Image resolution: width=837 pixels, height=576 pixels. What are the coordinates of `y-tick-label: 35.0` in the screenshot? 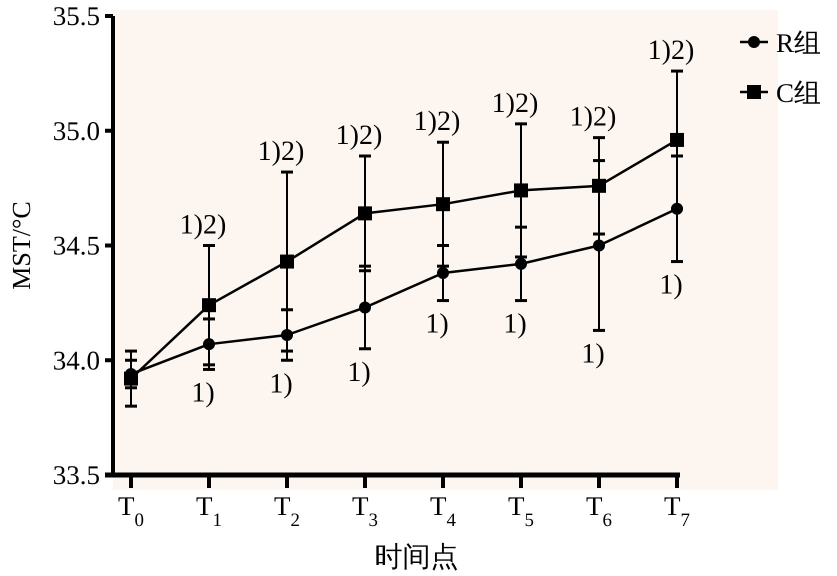 It's located at (76, 131).